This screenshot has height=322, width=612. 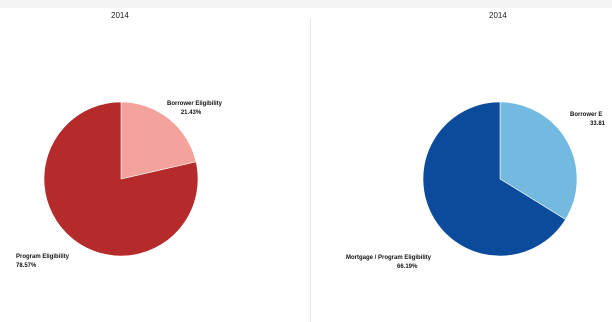 I want to click on panel-divider, so click(x=310, y=170).